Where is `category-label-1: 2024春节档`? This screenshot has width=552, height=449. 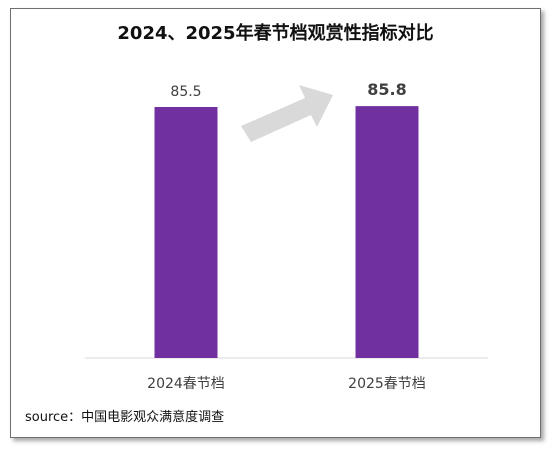
category-label-1: 2024春节档 is located at coordinates (186, 384).